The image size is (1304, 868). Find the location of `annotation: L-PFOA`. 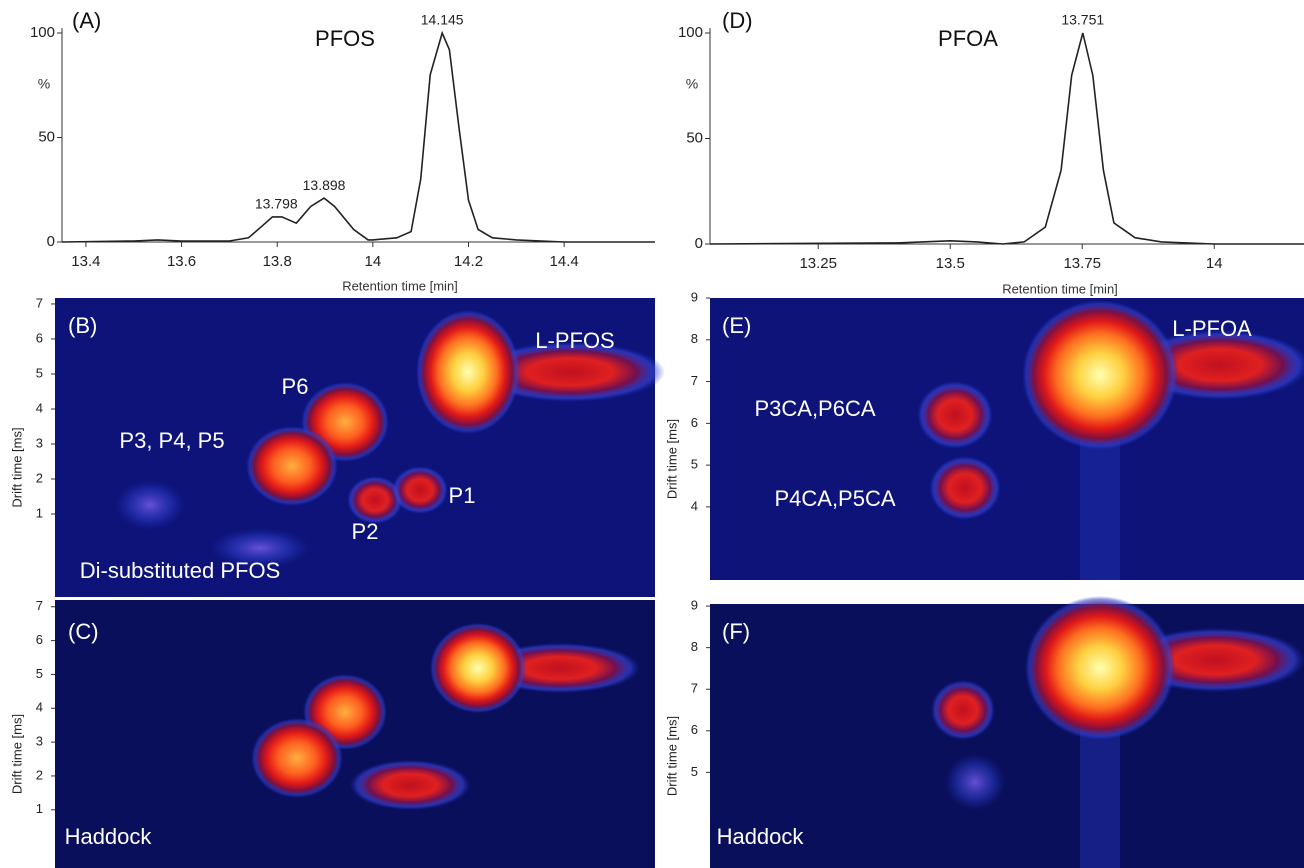

annotation: L-PFOA is located at coordinates (1212, 328).